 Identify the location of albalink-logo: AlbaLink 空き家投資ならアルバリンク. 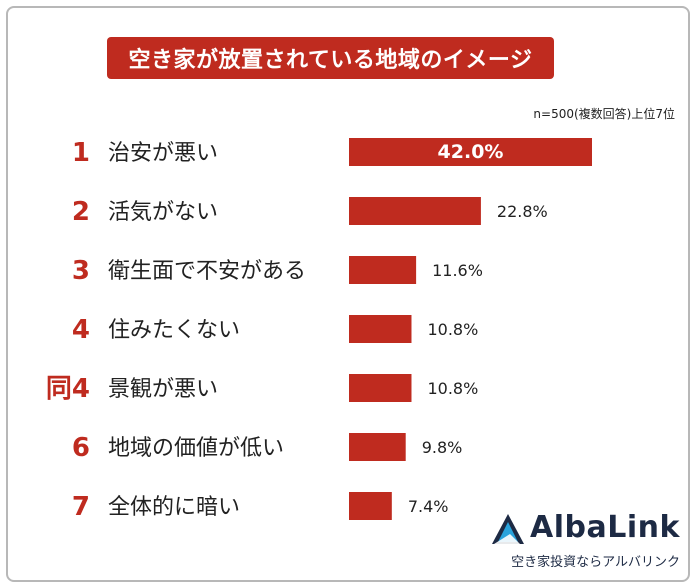
(585, 540).